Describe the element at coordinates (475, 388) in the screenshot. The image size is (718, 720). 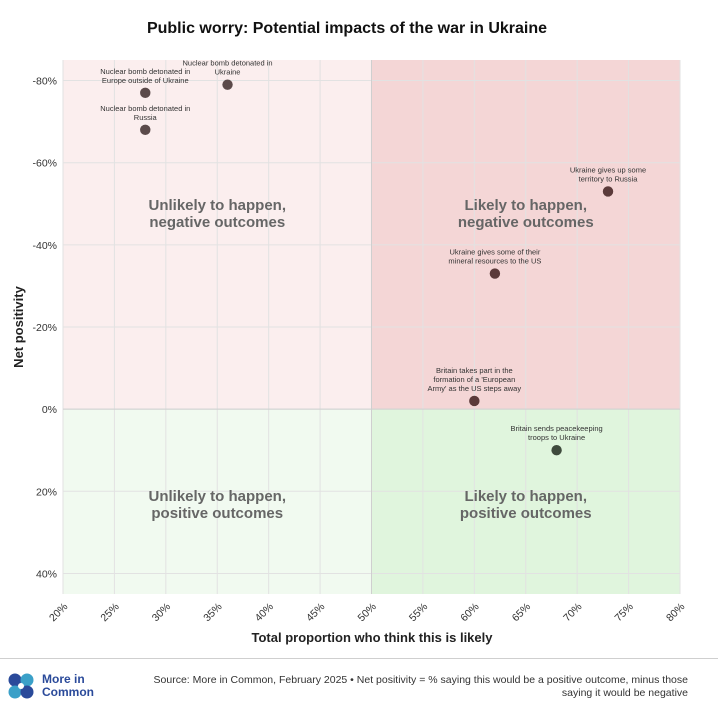
I see `data-point-label: Army' as the US steps away` at that location.